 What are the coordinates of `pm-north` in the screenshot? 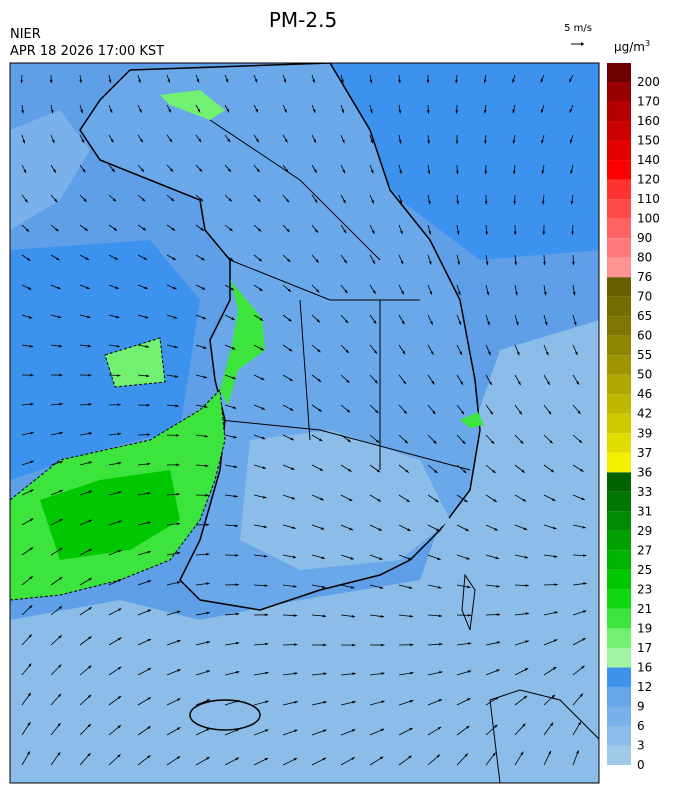 It's located at (192, 105).